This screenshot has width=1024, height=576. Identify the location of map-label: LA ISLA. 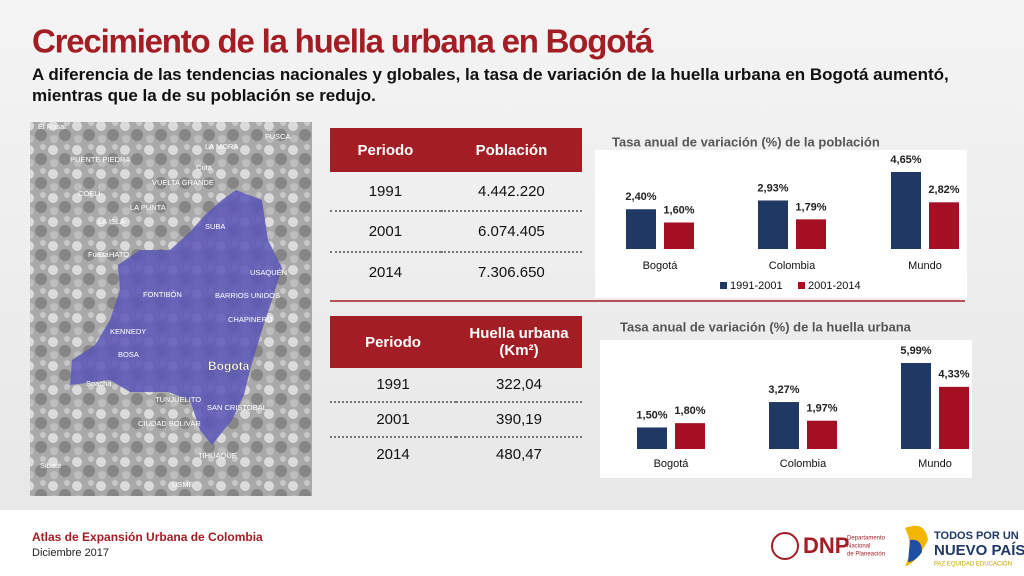
(111, 221).